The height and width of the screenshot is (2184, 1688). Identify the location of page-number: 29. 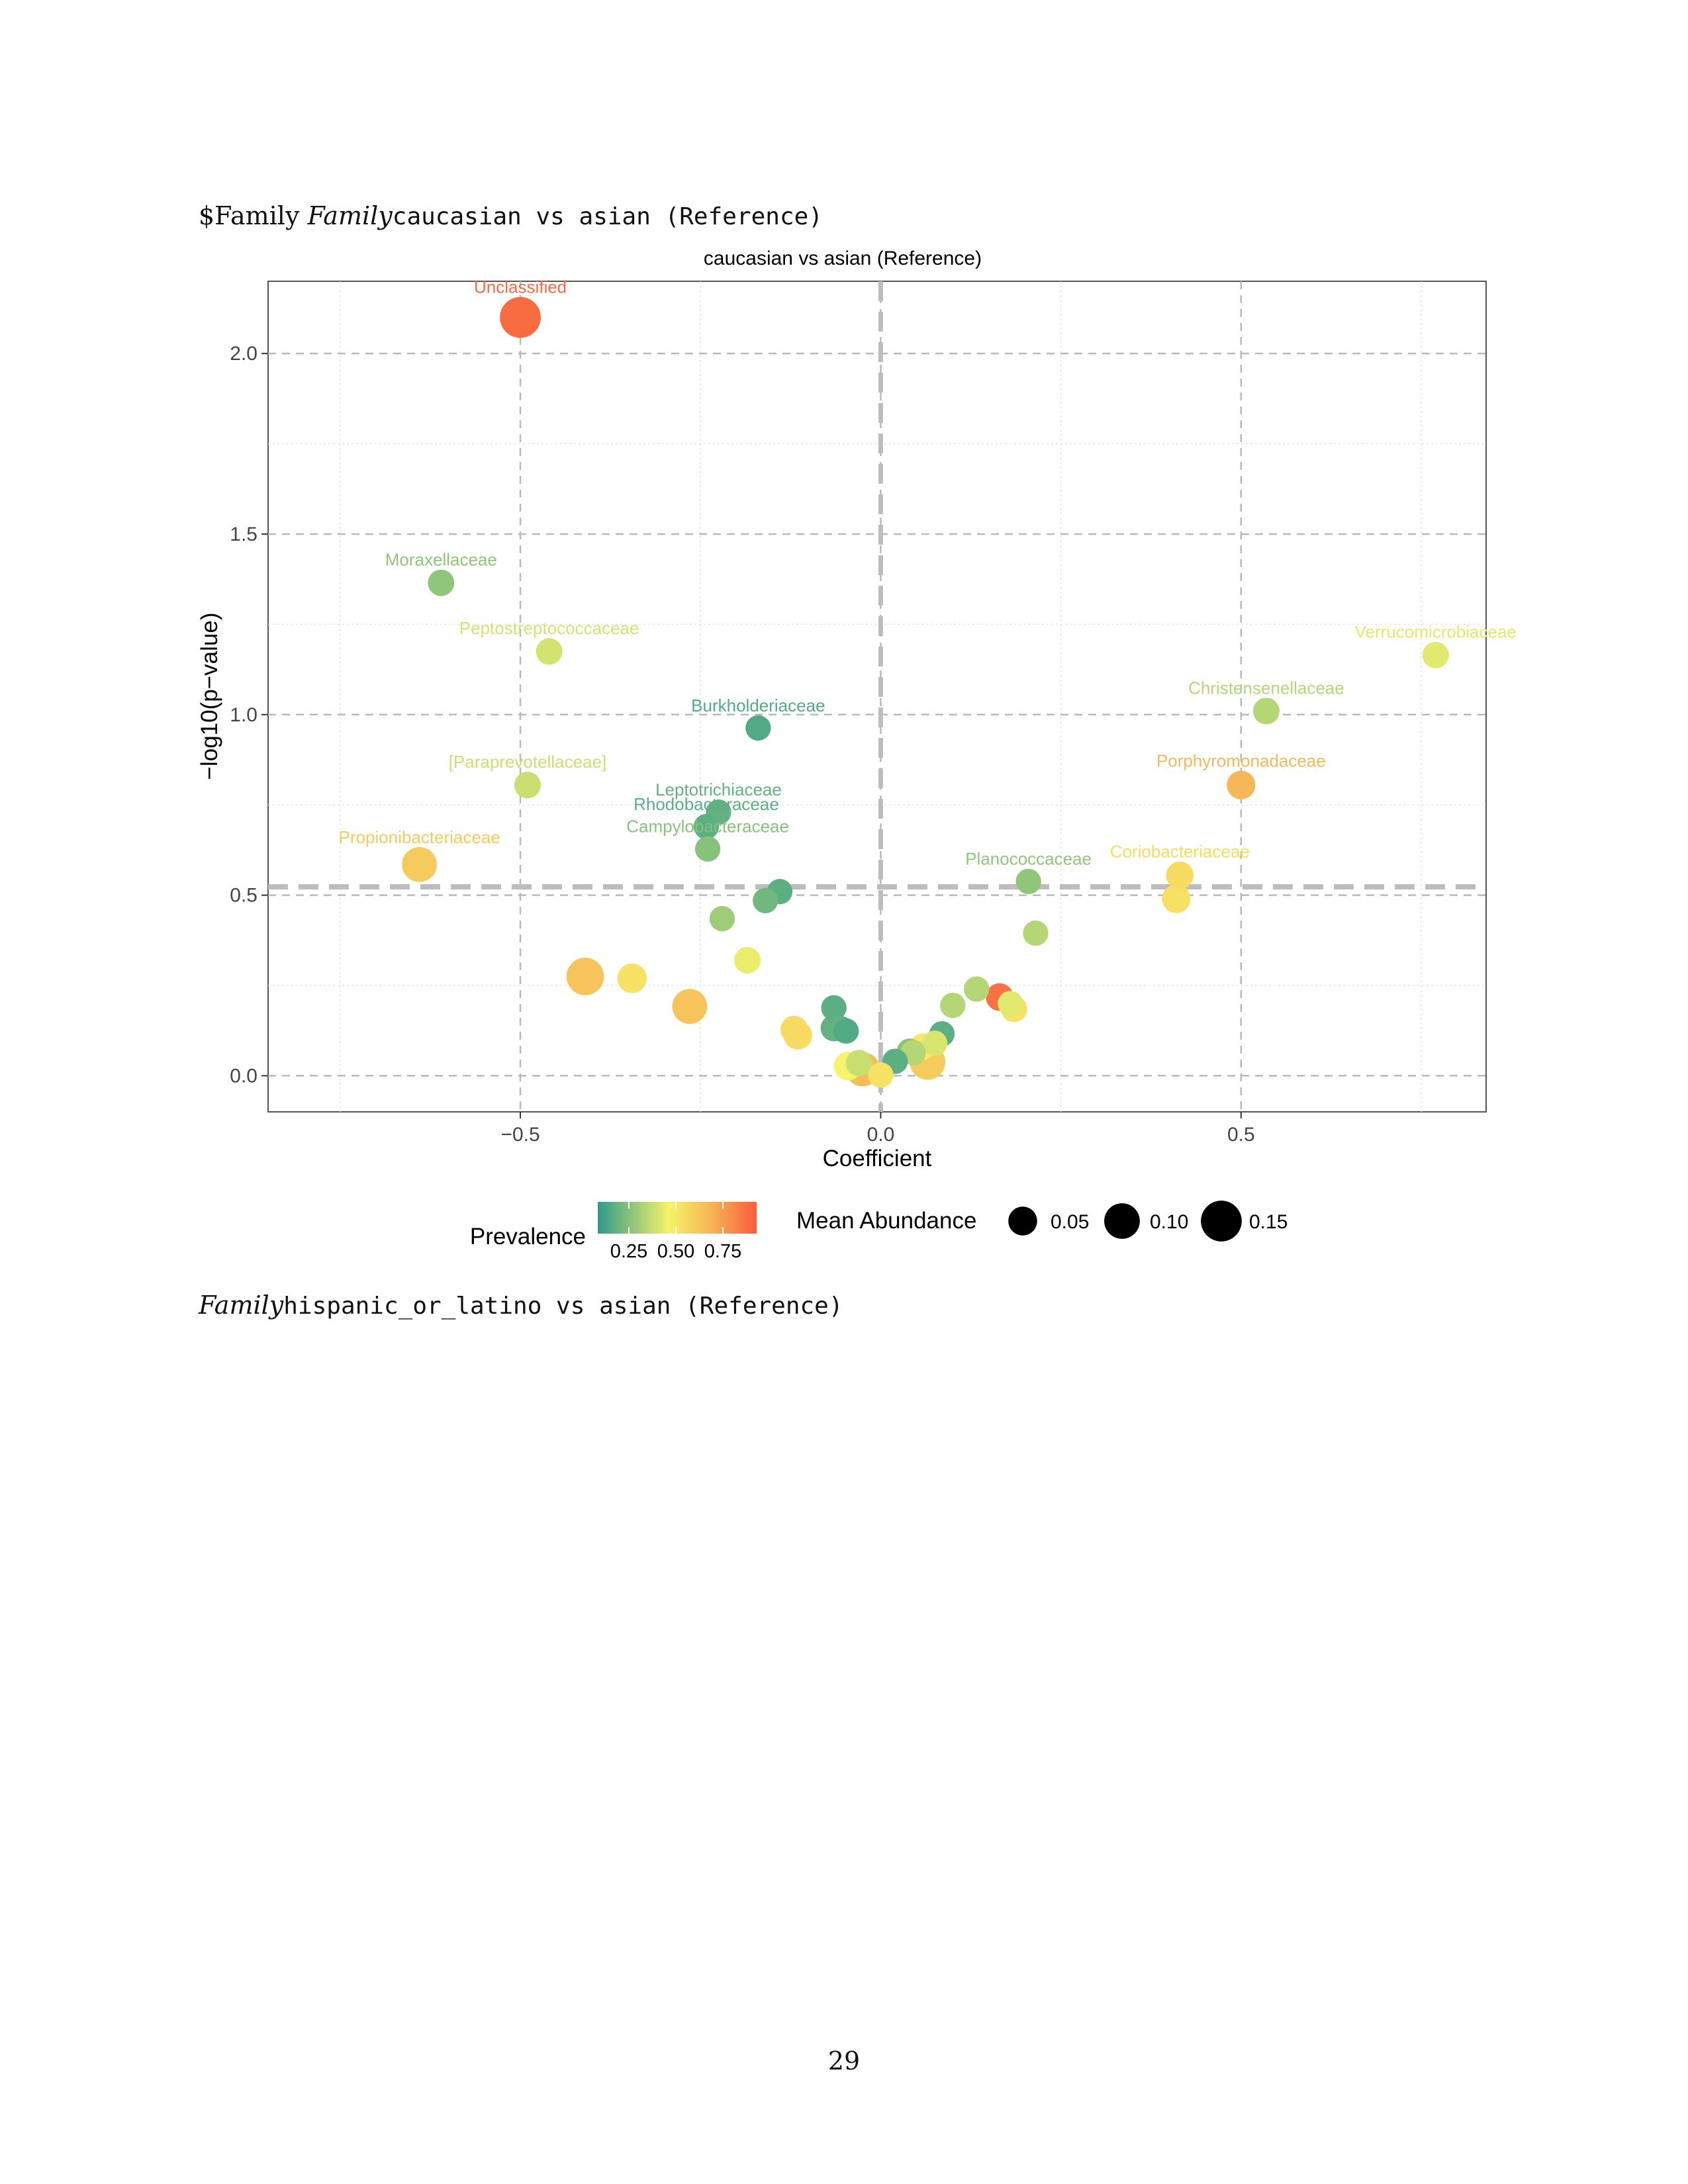
(844, 2060).